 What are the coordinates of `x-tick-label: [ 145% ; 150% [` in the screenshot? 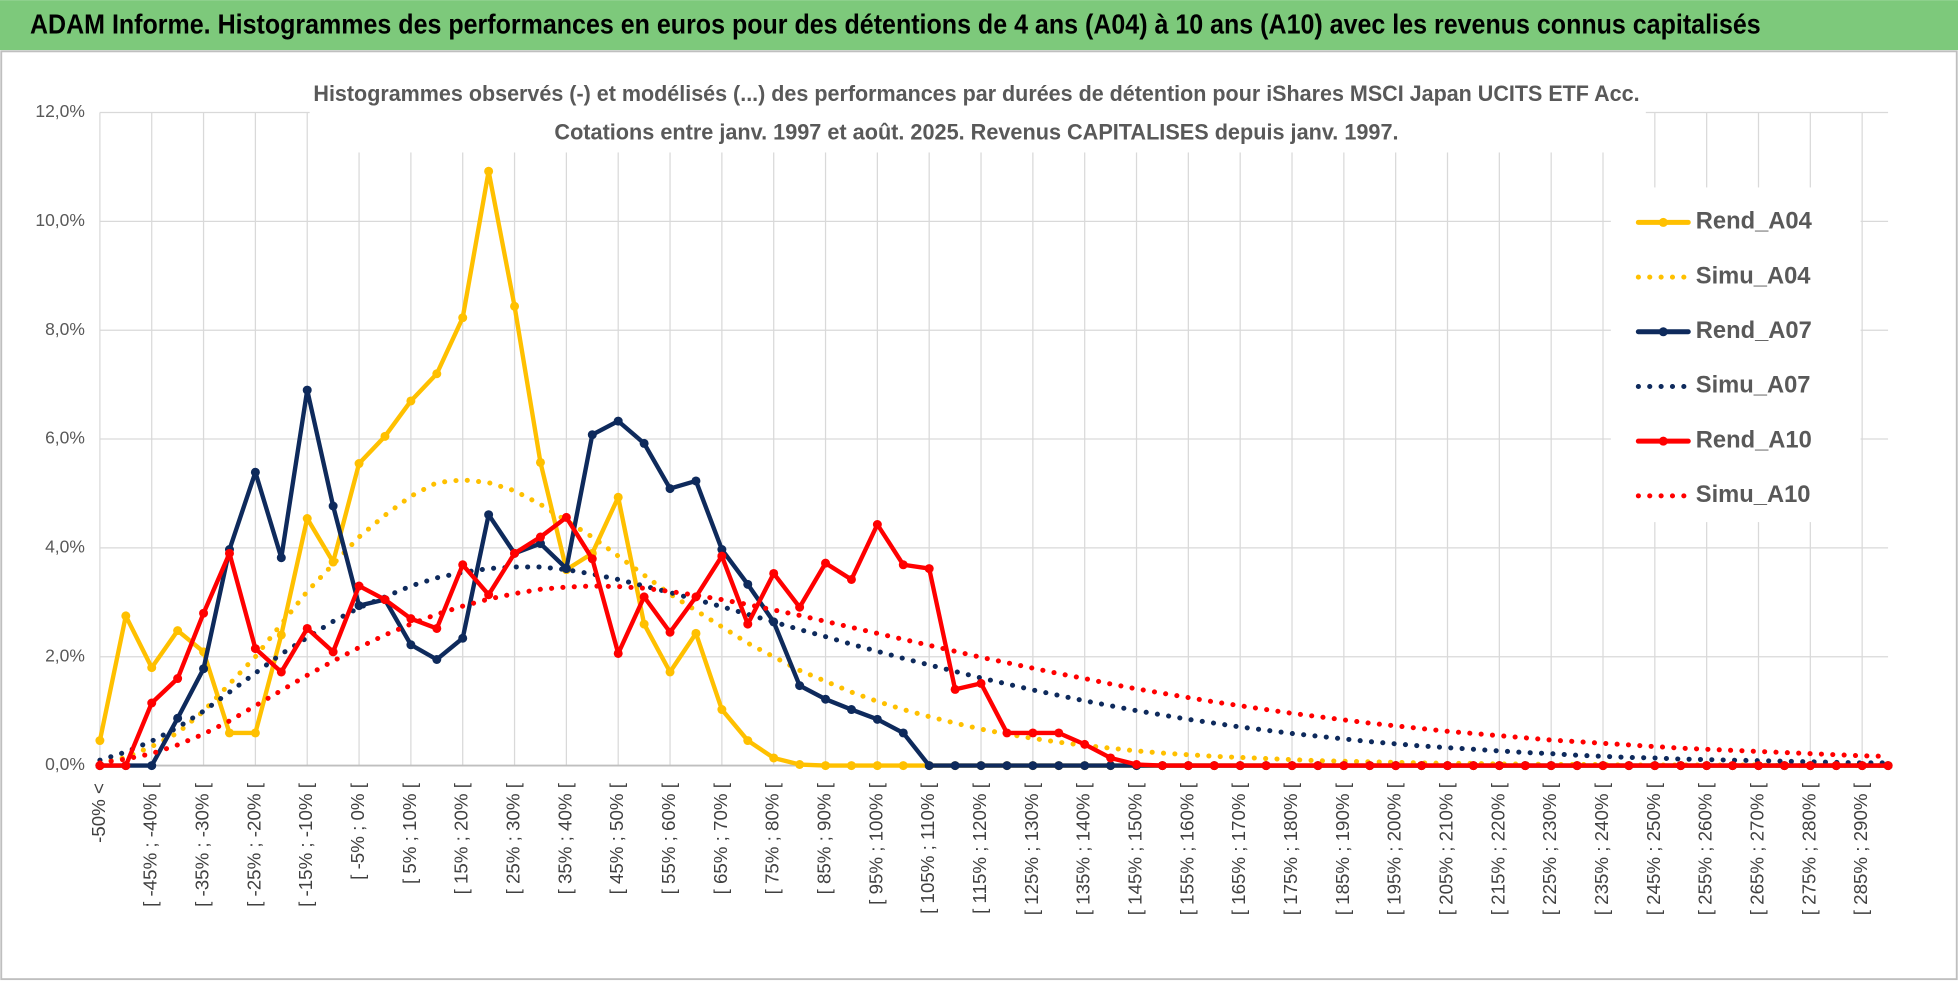 It's located at (1134, 848).